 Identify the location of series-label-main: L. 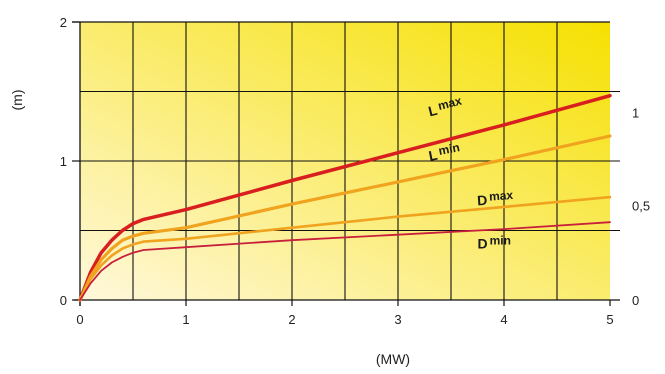
(433, 155).